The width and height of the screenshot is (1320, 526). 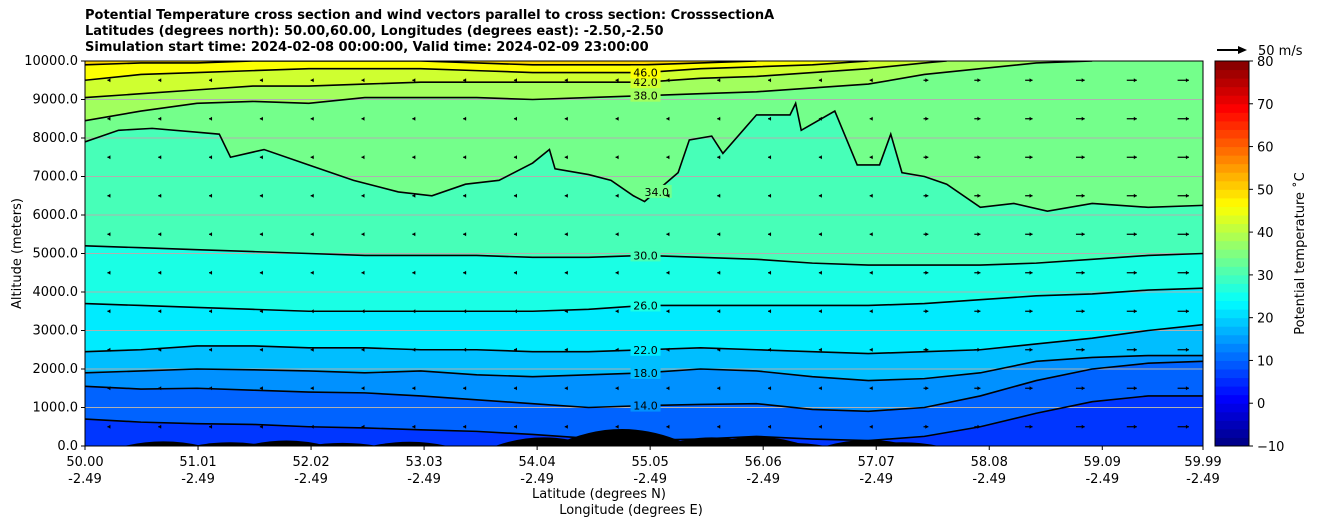 What do you see at coordinates (599, 494) in the screenshot?
I see `x-axis-label-latitude: Latitude (degrees N)` at bounding box center [599, 494].